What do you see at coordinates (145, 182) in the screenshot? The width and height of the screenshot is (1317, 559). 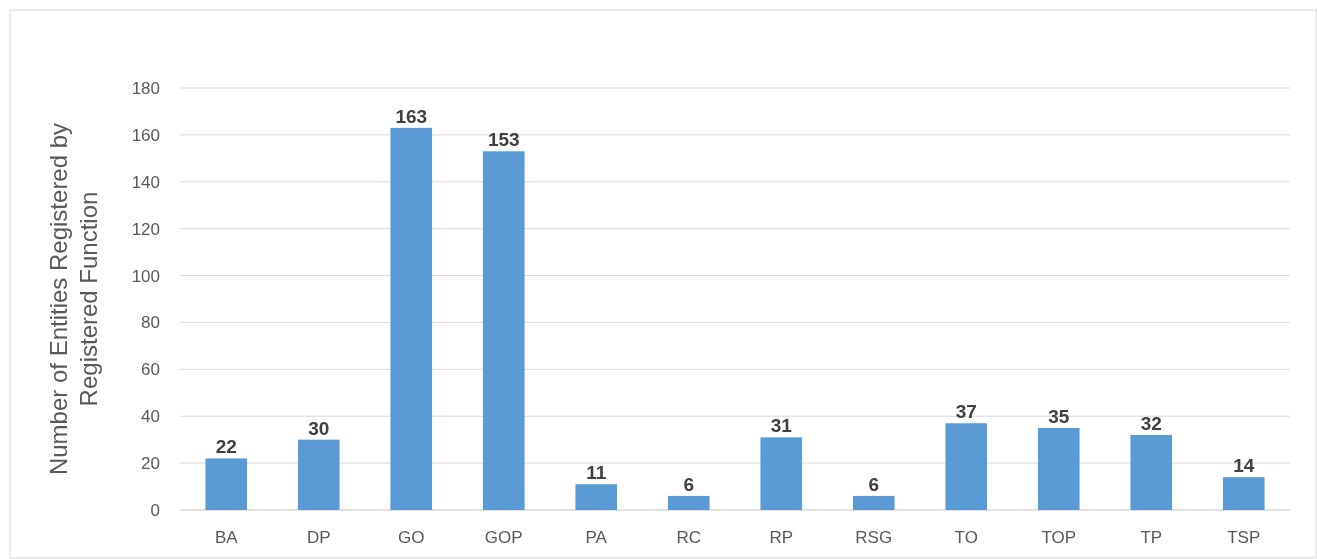 I see `y-tick-label: 140` at bounding box center [145, 182].